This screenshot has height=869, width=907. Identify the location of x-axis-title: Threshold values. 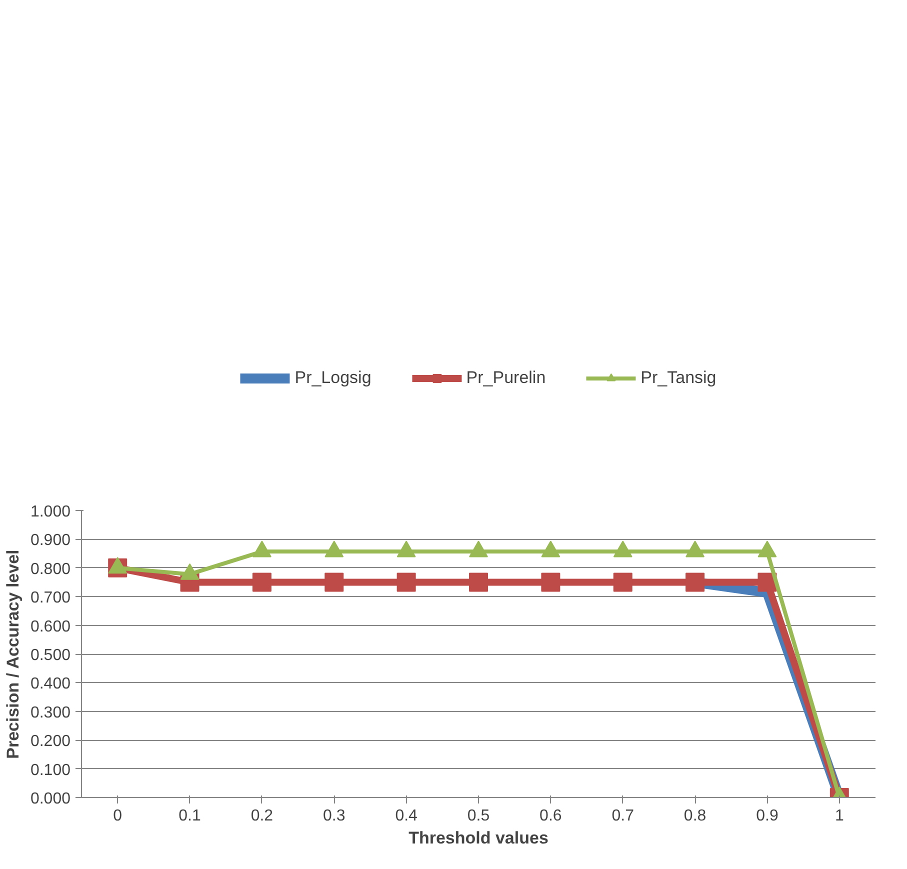
(478, 838).